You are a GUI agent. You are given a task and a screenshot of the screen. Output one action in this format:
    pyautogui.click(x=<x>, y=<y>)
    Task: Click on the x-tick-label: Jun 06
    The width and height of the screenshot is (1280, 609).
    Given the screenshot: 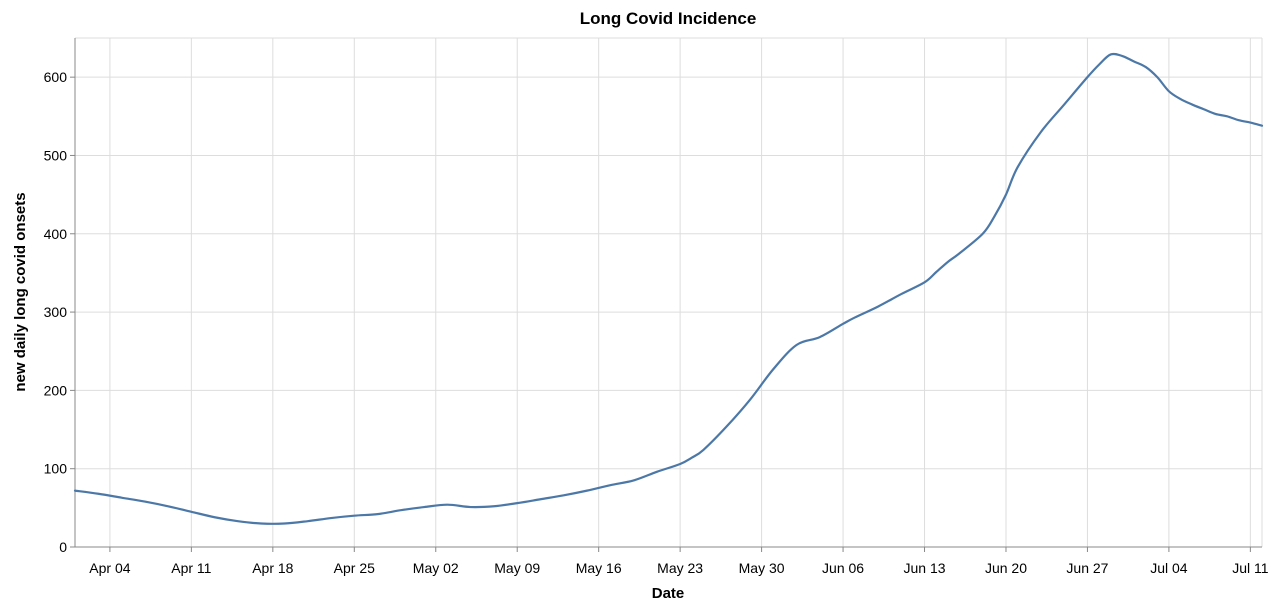 What is the action you would take?
    pyautogui.click(x=843, y=568)
    